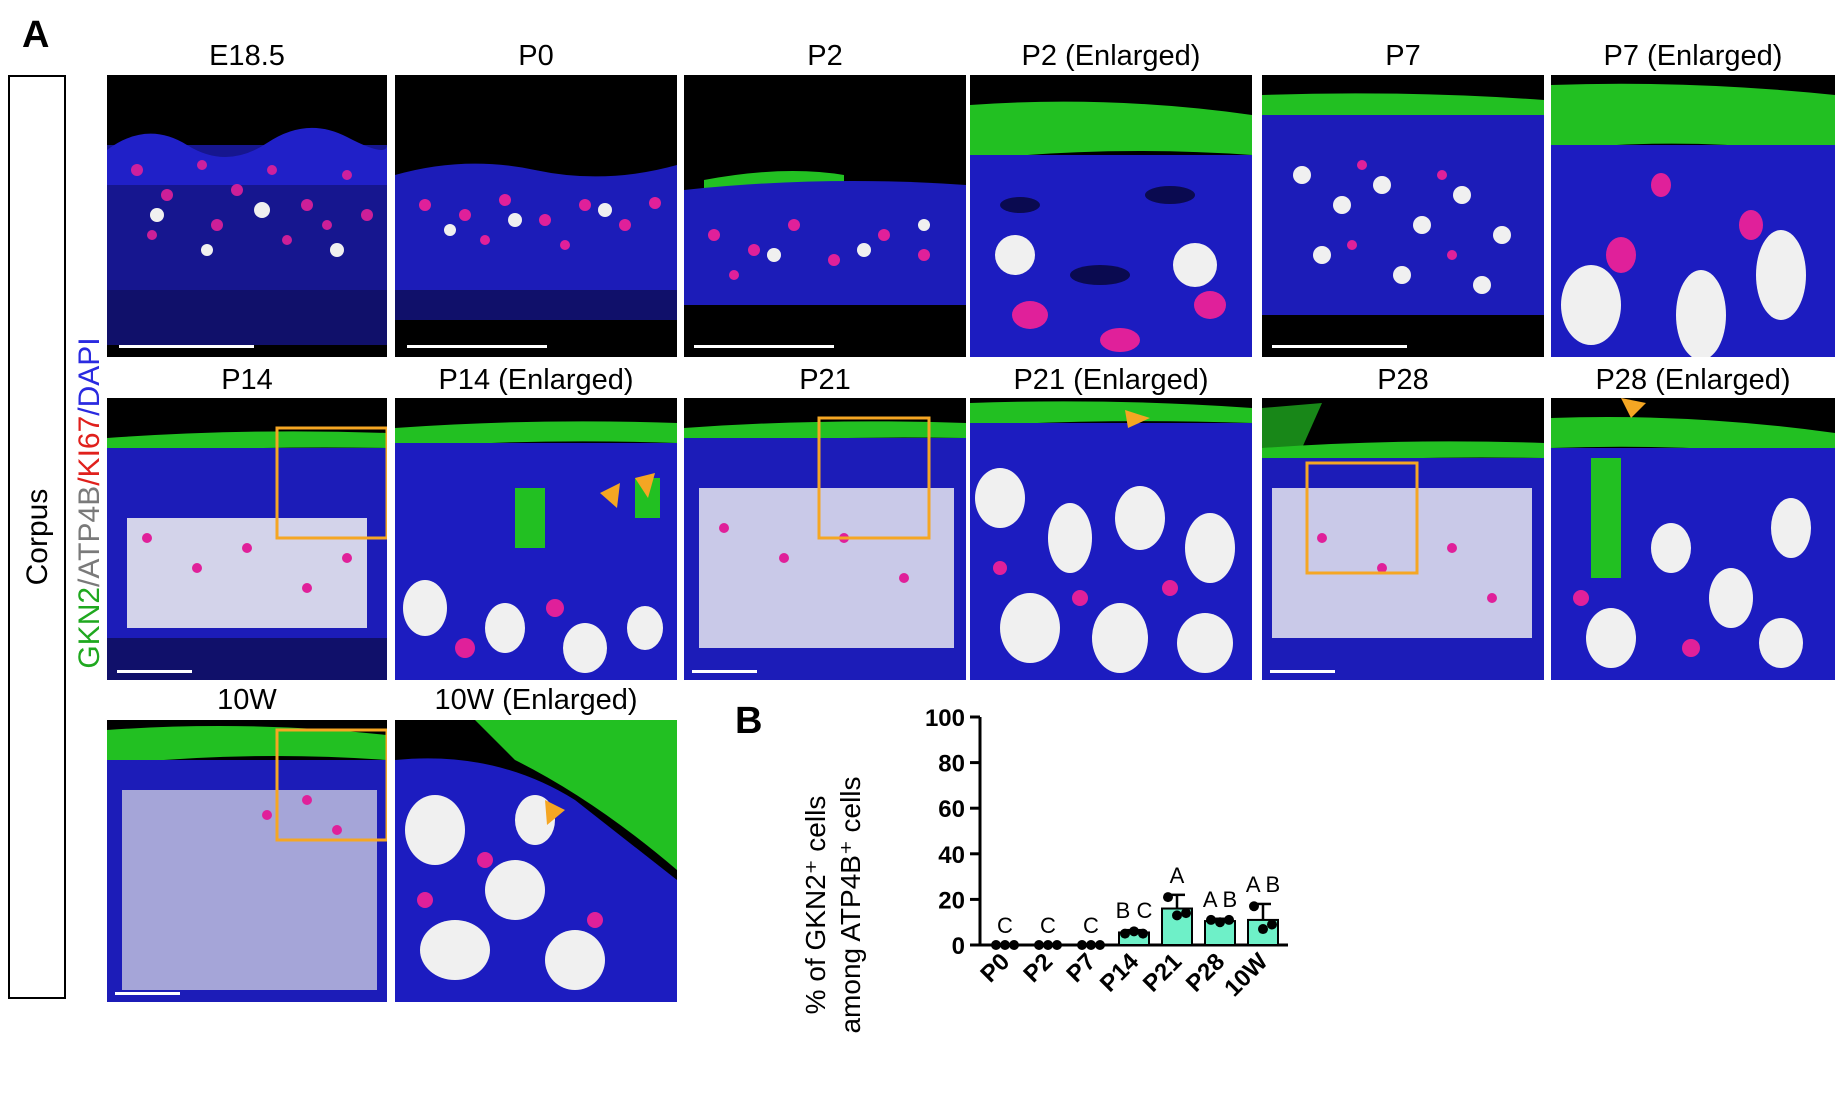 The image size is (1845, 1095). I want to click on x-tick-label: P0, so click(995, 968).